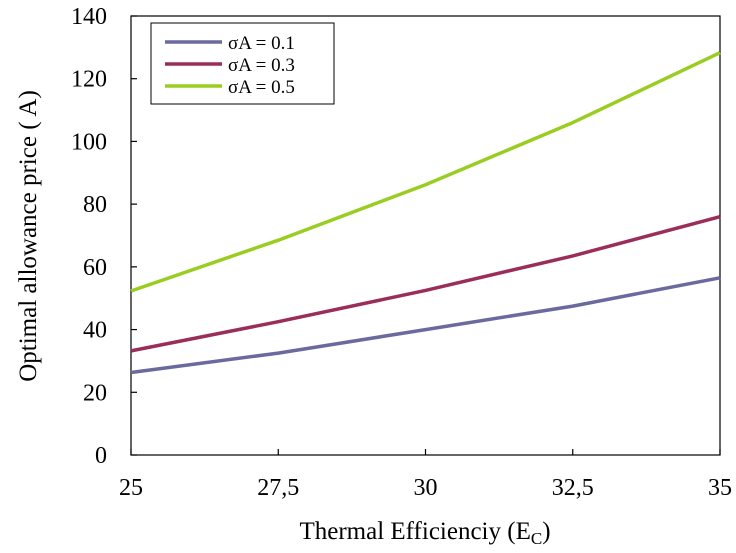 The width and height of the screenshot is (736, 553). What do you see at coordinates (278, 488) in the screenshot?
I see `x-tick-label: 27,5` at bounding box center [278, 488].